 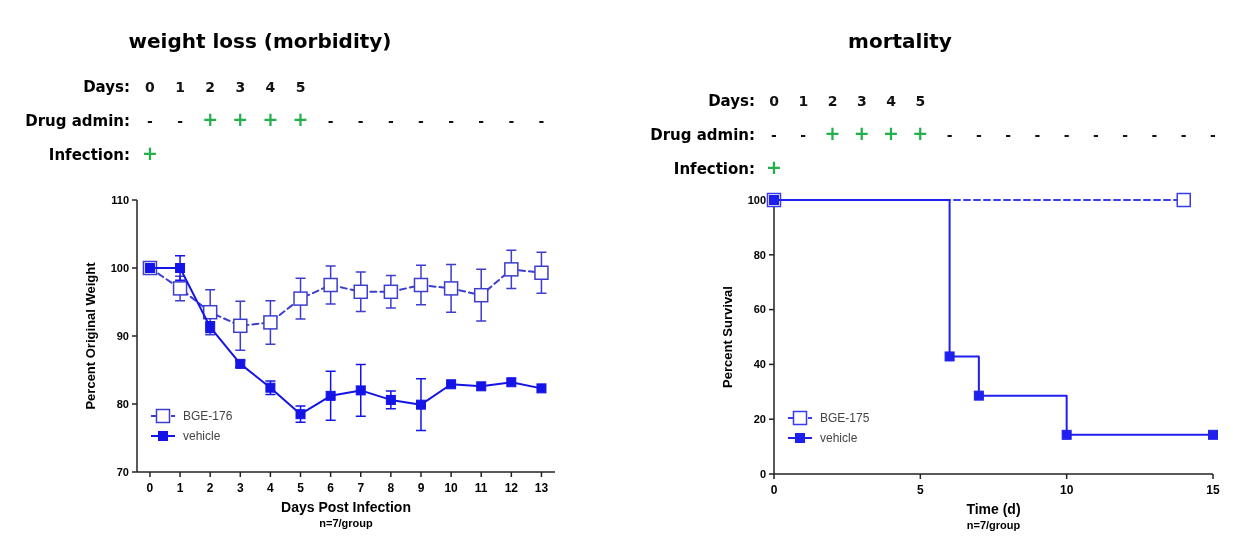 I want to click on x-tick-label: 6, so click(x=331, y=488).